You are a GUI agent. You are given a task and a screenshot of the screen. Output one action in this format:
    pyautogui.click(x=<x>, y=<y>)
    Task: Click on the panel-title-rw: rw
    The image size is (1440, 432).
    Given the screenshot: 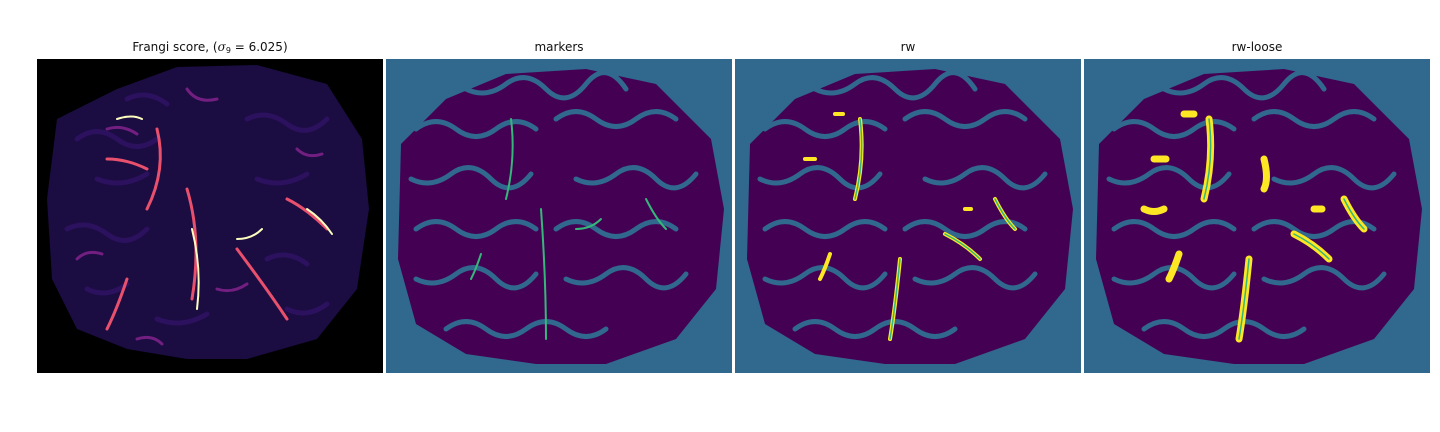 What is the action you would take?
    pyautogui.click(x=908, y=47)
    